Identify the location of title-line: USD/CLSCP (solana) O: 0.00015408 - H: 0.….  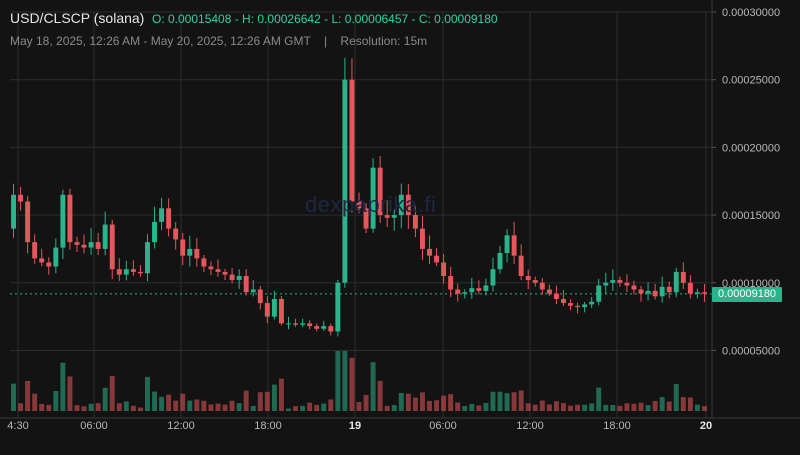
(254, 18).